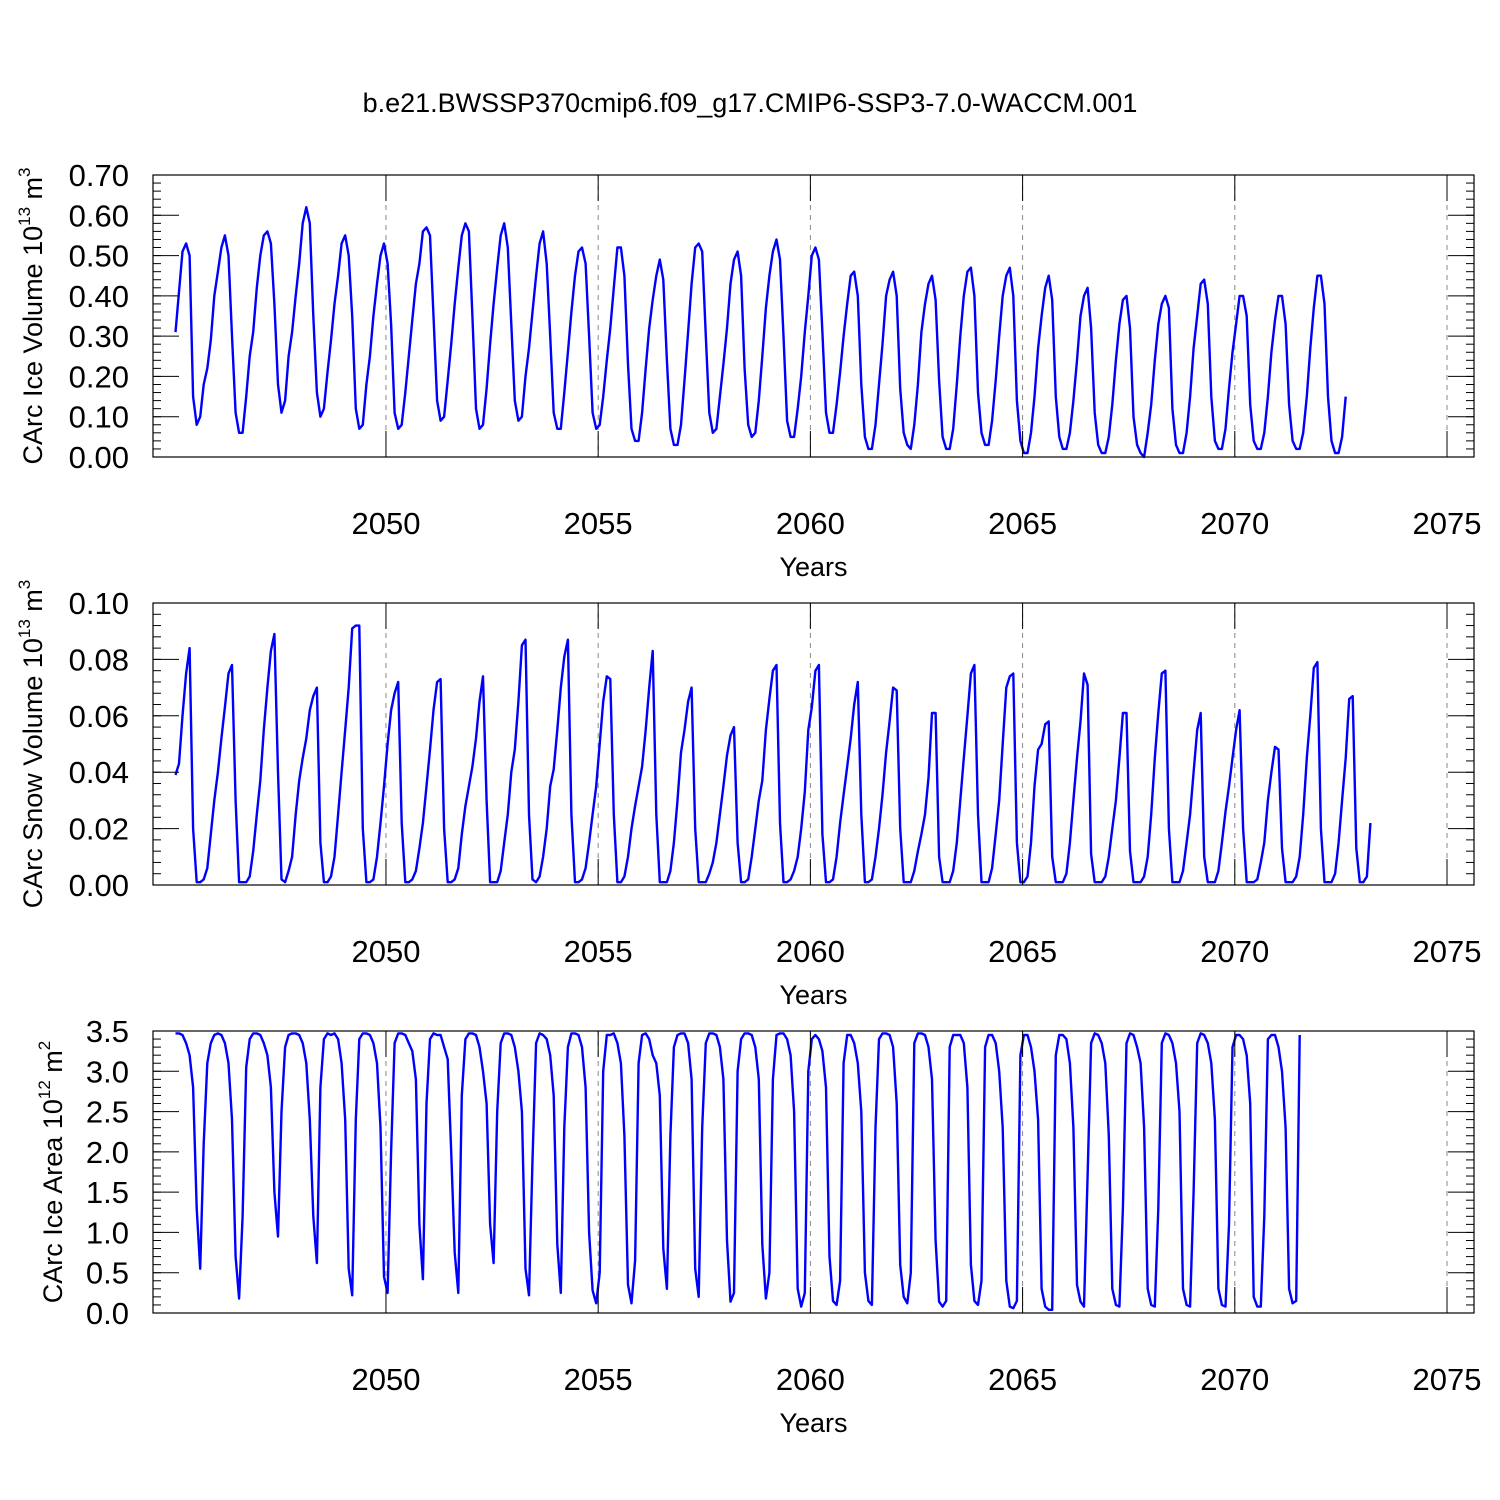 The width and height of the screenshot is (1500, 1500). I want to click on y-tick-label: 0.02, so click(99, 829).